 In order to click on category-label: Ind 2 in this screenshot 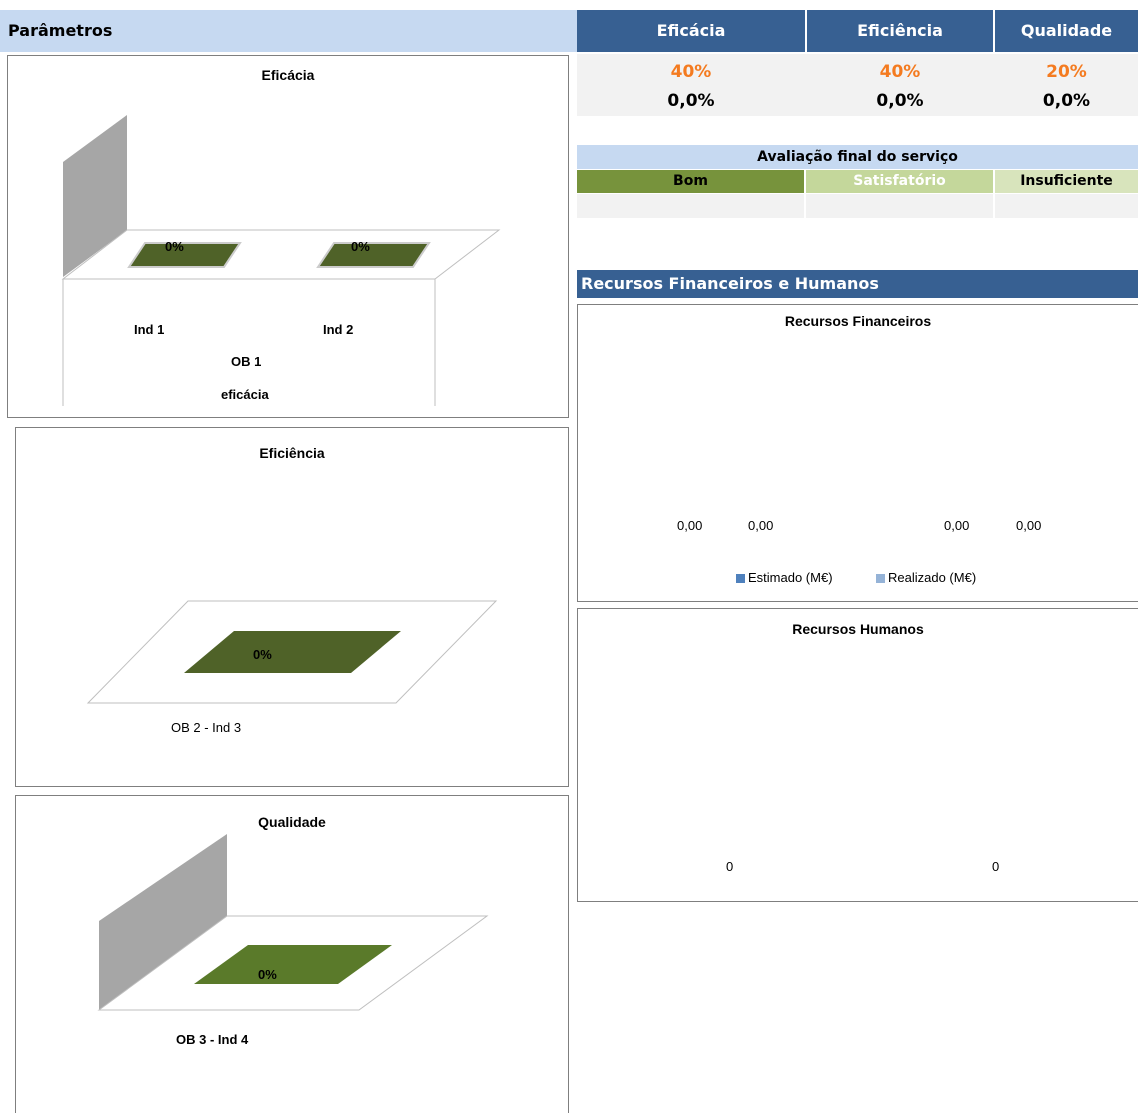, I will do `click(338, 329)`.